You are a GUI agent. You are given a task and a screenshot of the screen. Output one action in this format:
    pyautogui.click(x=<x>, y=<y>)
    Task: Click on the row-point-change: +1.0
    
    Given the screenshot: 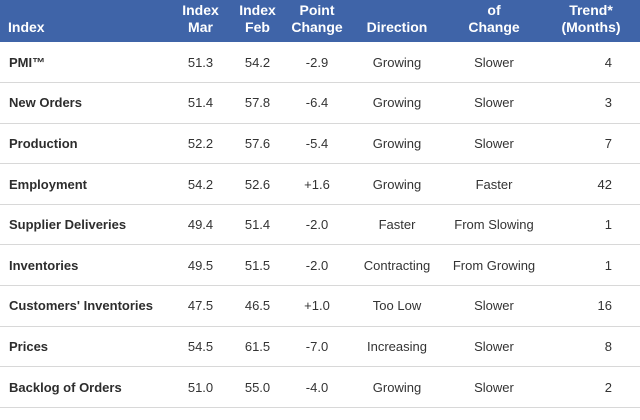 What is the action you would take?
    pyautogui.click(x=317, y=306)
    